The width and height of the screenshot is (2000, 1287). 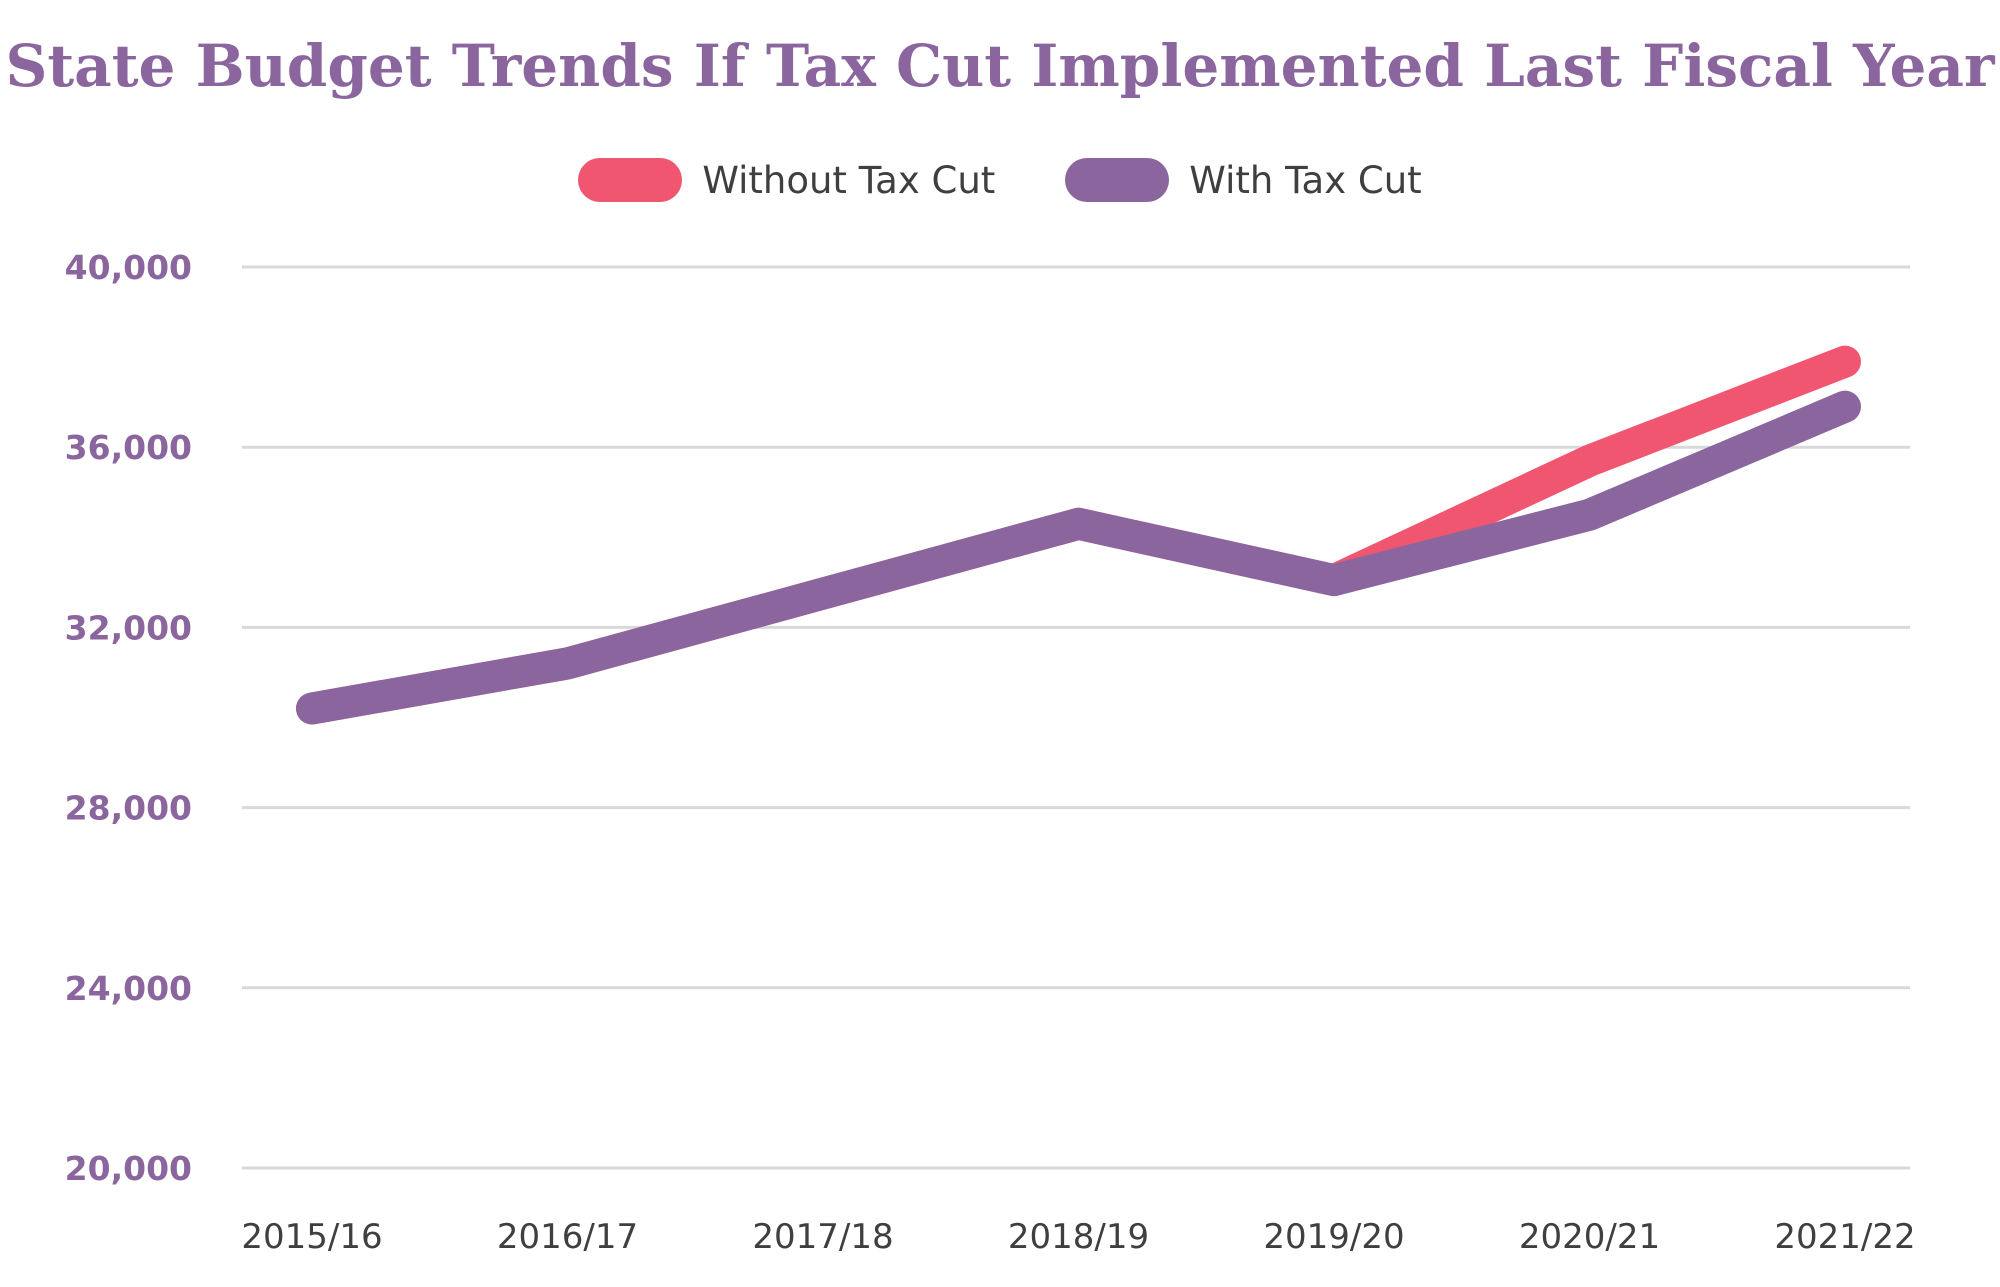 I want to click on x-tick-label: 2019/20, so click(x=1333, y=1237).